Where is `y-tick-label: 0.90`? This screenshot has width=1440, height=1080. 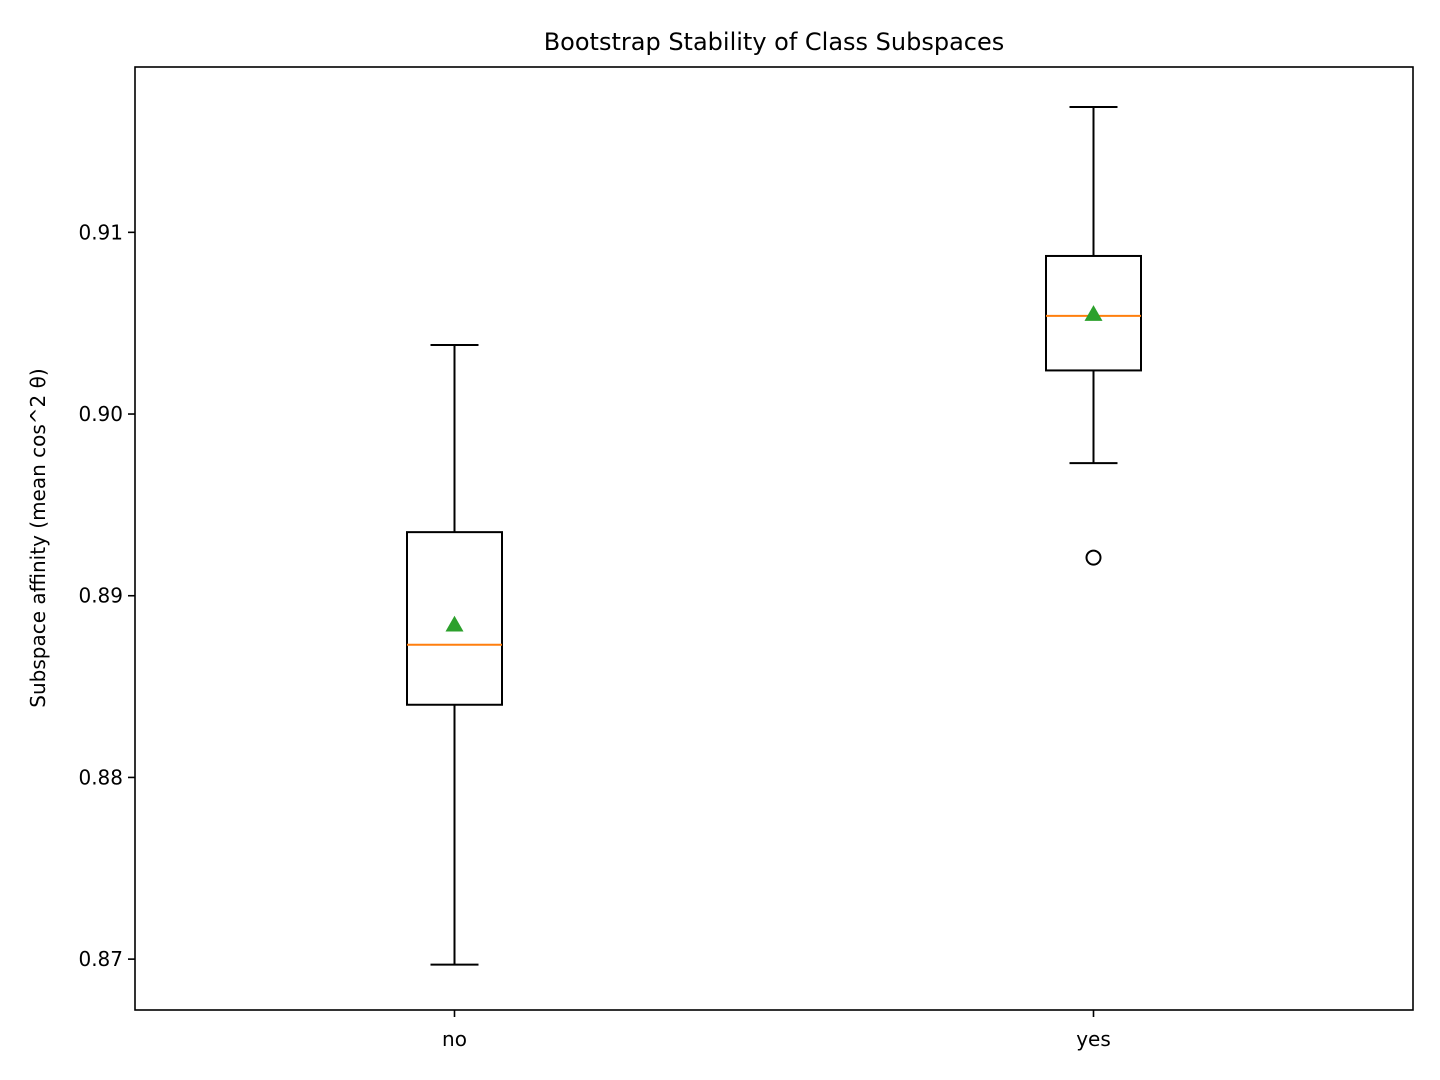 y-tick-label: 0.90 is located at coordinates (100, 414).